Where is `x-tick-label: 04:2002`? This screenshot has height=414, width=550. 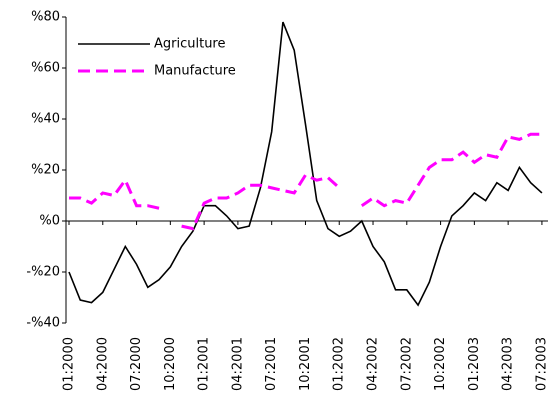 x-tick-label: 04:2002 is located at coordinates (373, 364).